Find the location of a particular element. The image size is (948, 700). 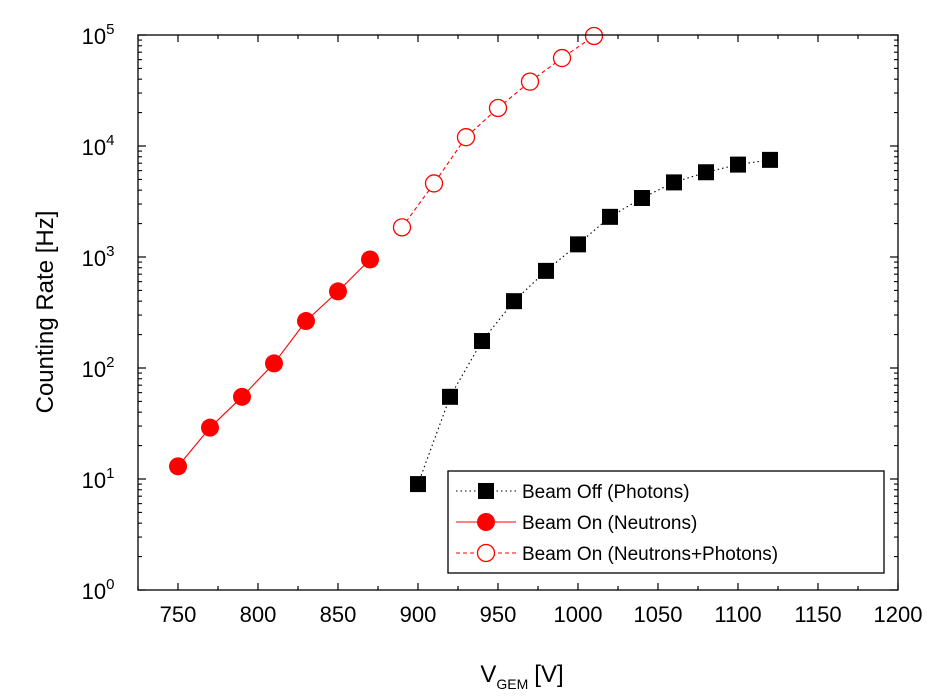

y-tick-label: 10⁰ is located at coordinates (98, 590).